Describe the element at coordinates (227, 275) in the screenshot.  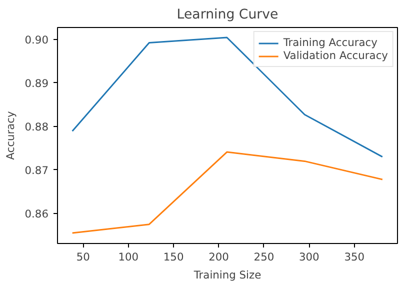
I see `x-axis-title: Training Size` at that location.